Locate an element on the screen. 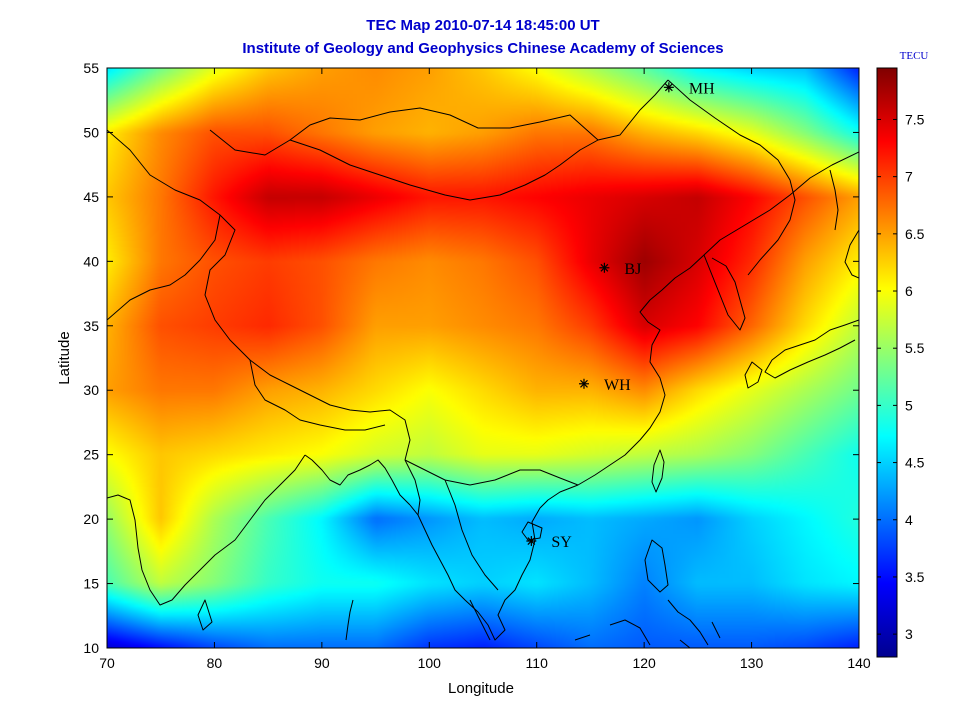 Image resolution: width=960 pixels, height=721 pixels. x-tick-label: 80 is located at coordinates (215, 663).